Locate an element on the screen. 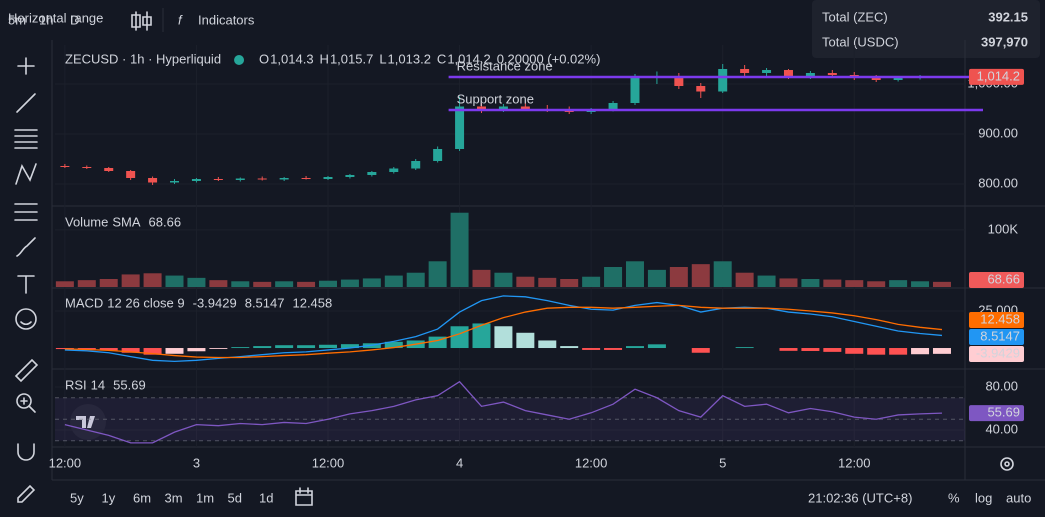 Image resolution: width=1045 pixels, height=517 pixels. range-button: 1y is located at coordinates (109, 497).